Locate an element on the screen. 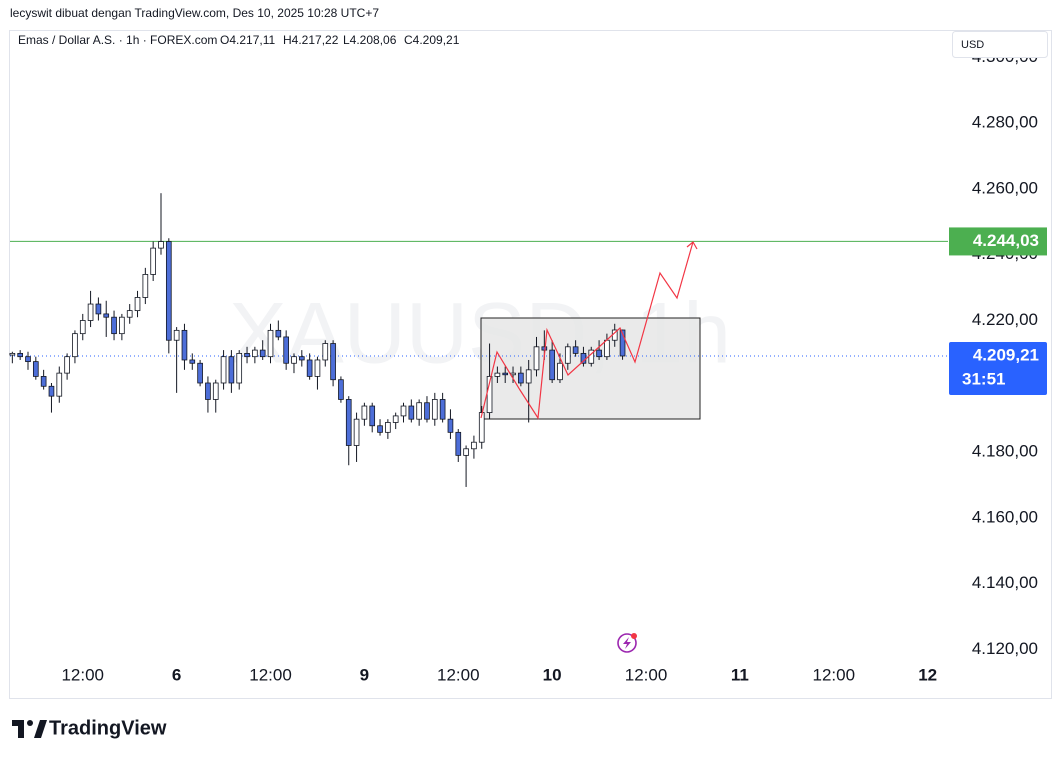  logo is located at coordinates (29, 729).